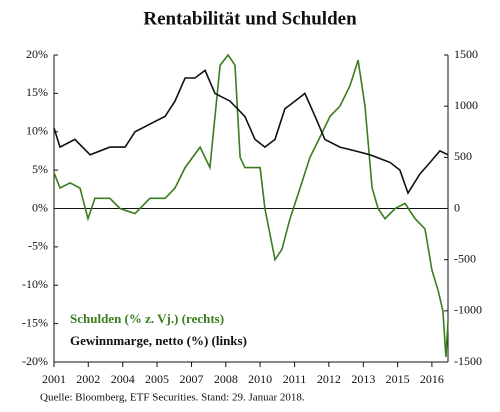  I want to click on x-tick-label: 2013, so click(363, 379).